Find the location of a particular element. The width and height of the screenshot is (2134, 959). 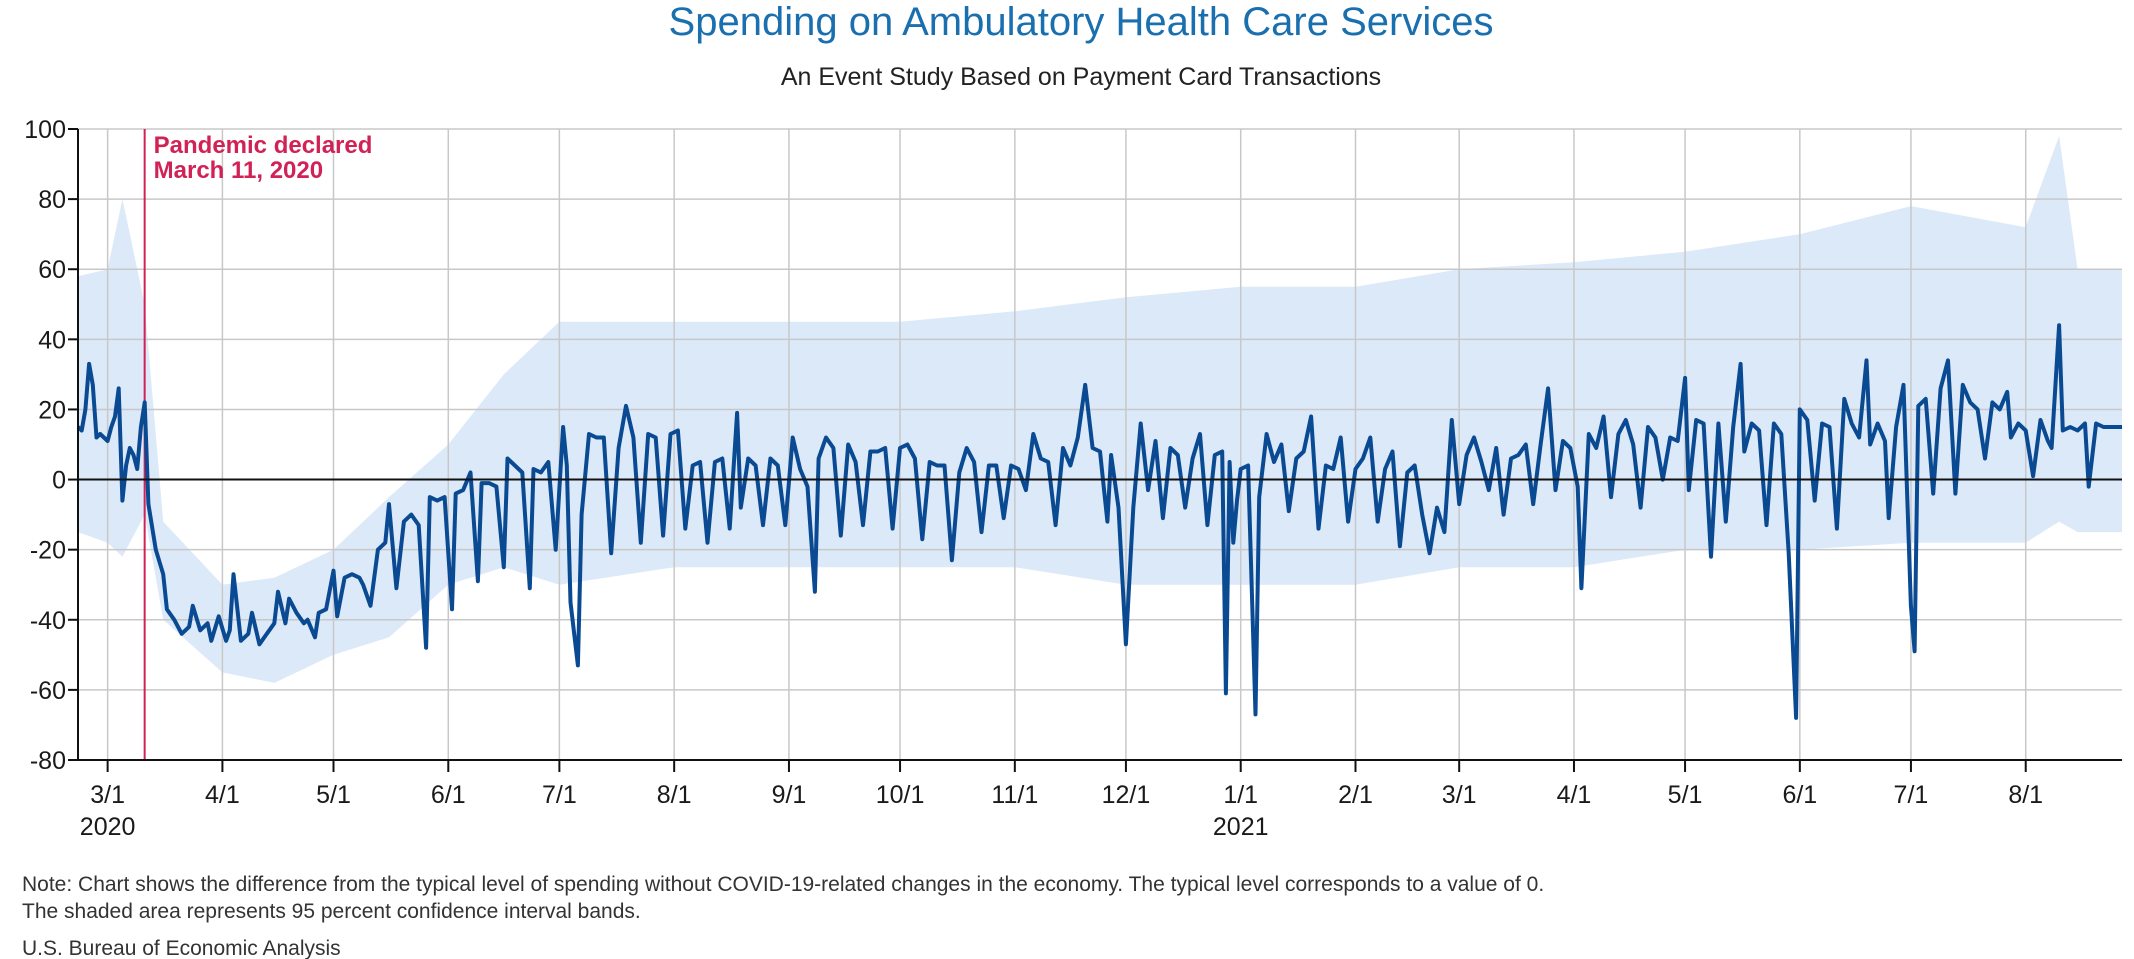

x-tick-label: 2/1 is located at coordinates (1355, 795).